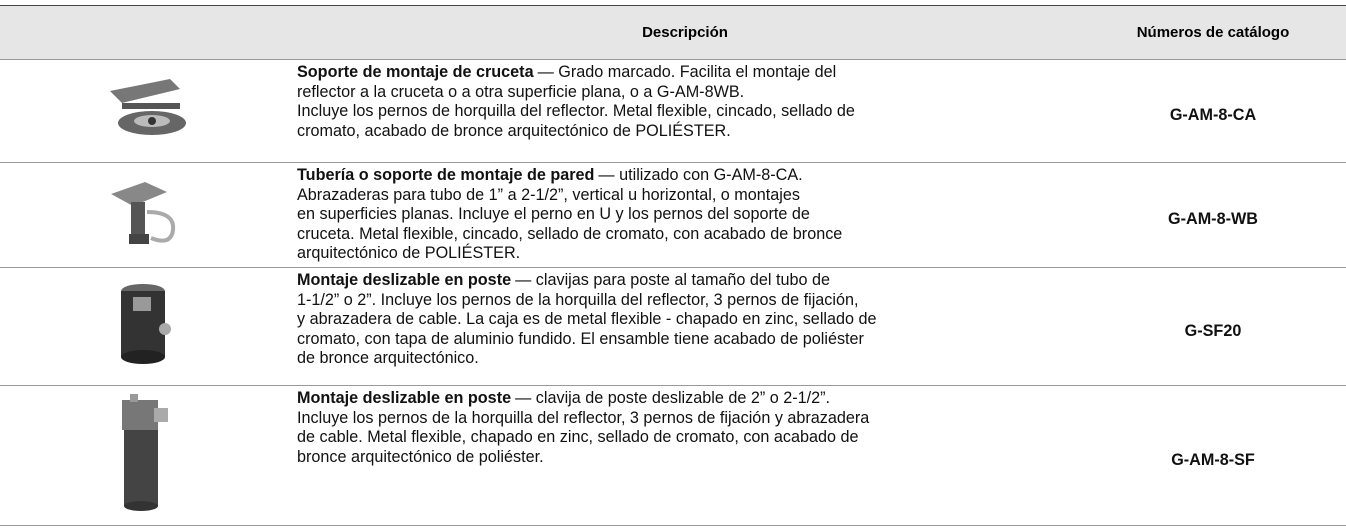  What do you see at coordinates (446, 175) in the screenshot?
I see `item-title: Tubería o soporte de montaje de pared` at bounding box center [446, 175].